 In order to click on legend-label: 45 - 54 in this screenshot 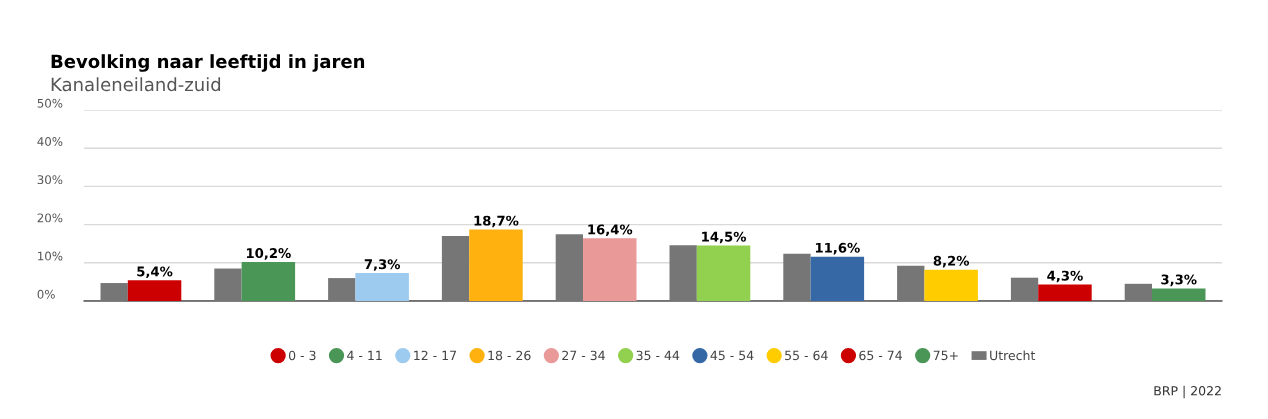, I will do `click(732, 355)`.